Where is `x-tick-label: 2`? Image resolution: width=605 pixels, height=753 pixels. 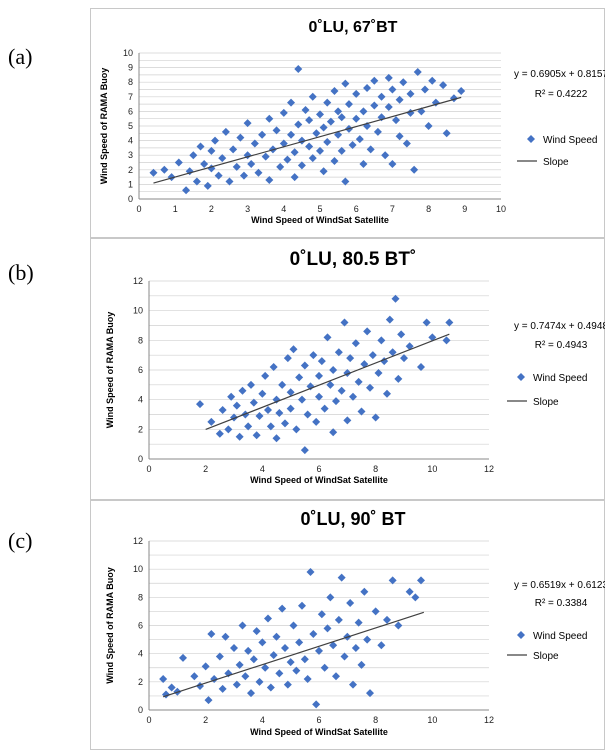
x-tick-label: 2 is located at coordinates (205, 469).